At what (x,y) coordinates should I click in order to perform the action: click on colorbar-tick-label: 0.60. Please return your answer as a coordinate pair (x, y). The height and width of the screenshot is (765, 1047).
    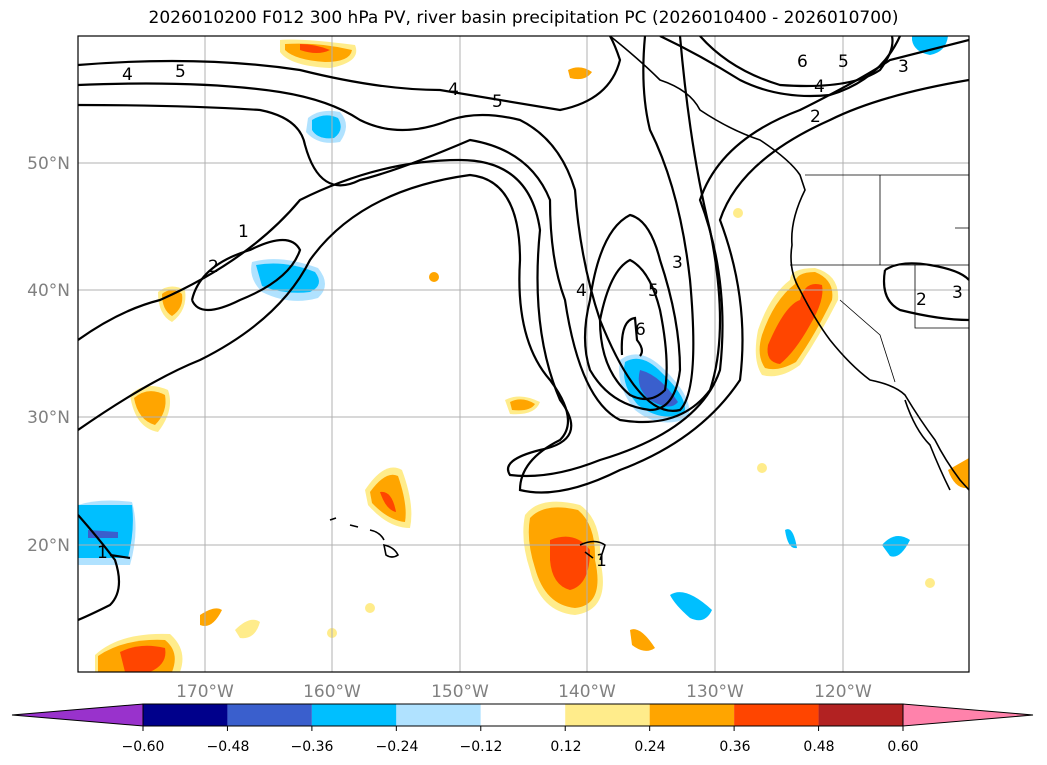
    Looking at the image, I should click on (902, 747).